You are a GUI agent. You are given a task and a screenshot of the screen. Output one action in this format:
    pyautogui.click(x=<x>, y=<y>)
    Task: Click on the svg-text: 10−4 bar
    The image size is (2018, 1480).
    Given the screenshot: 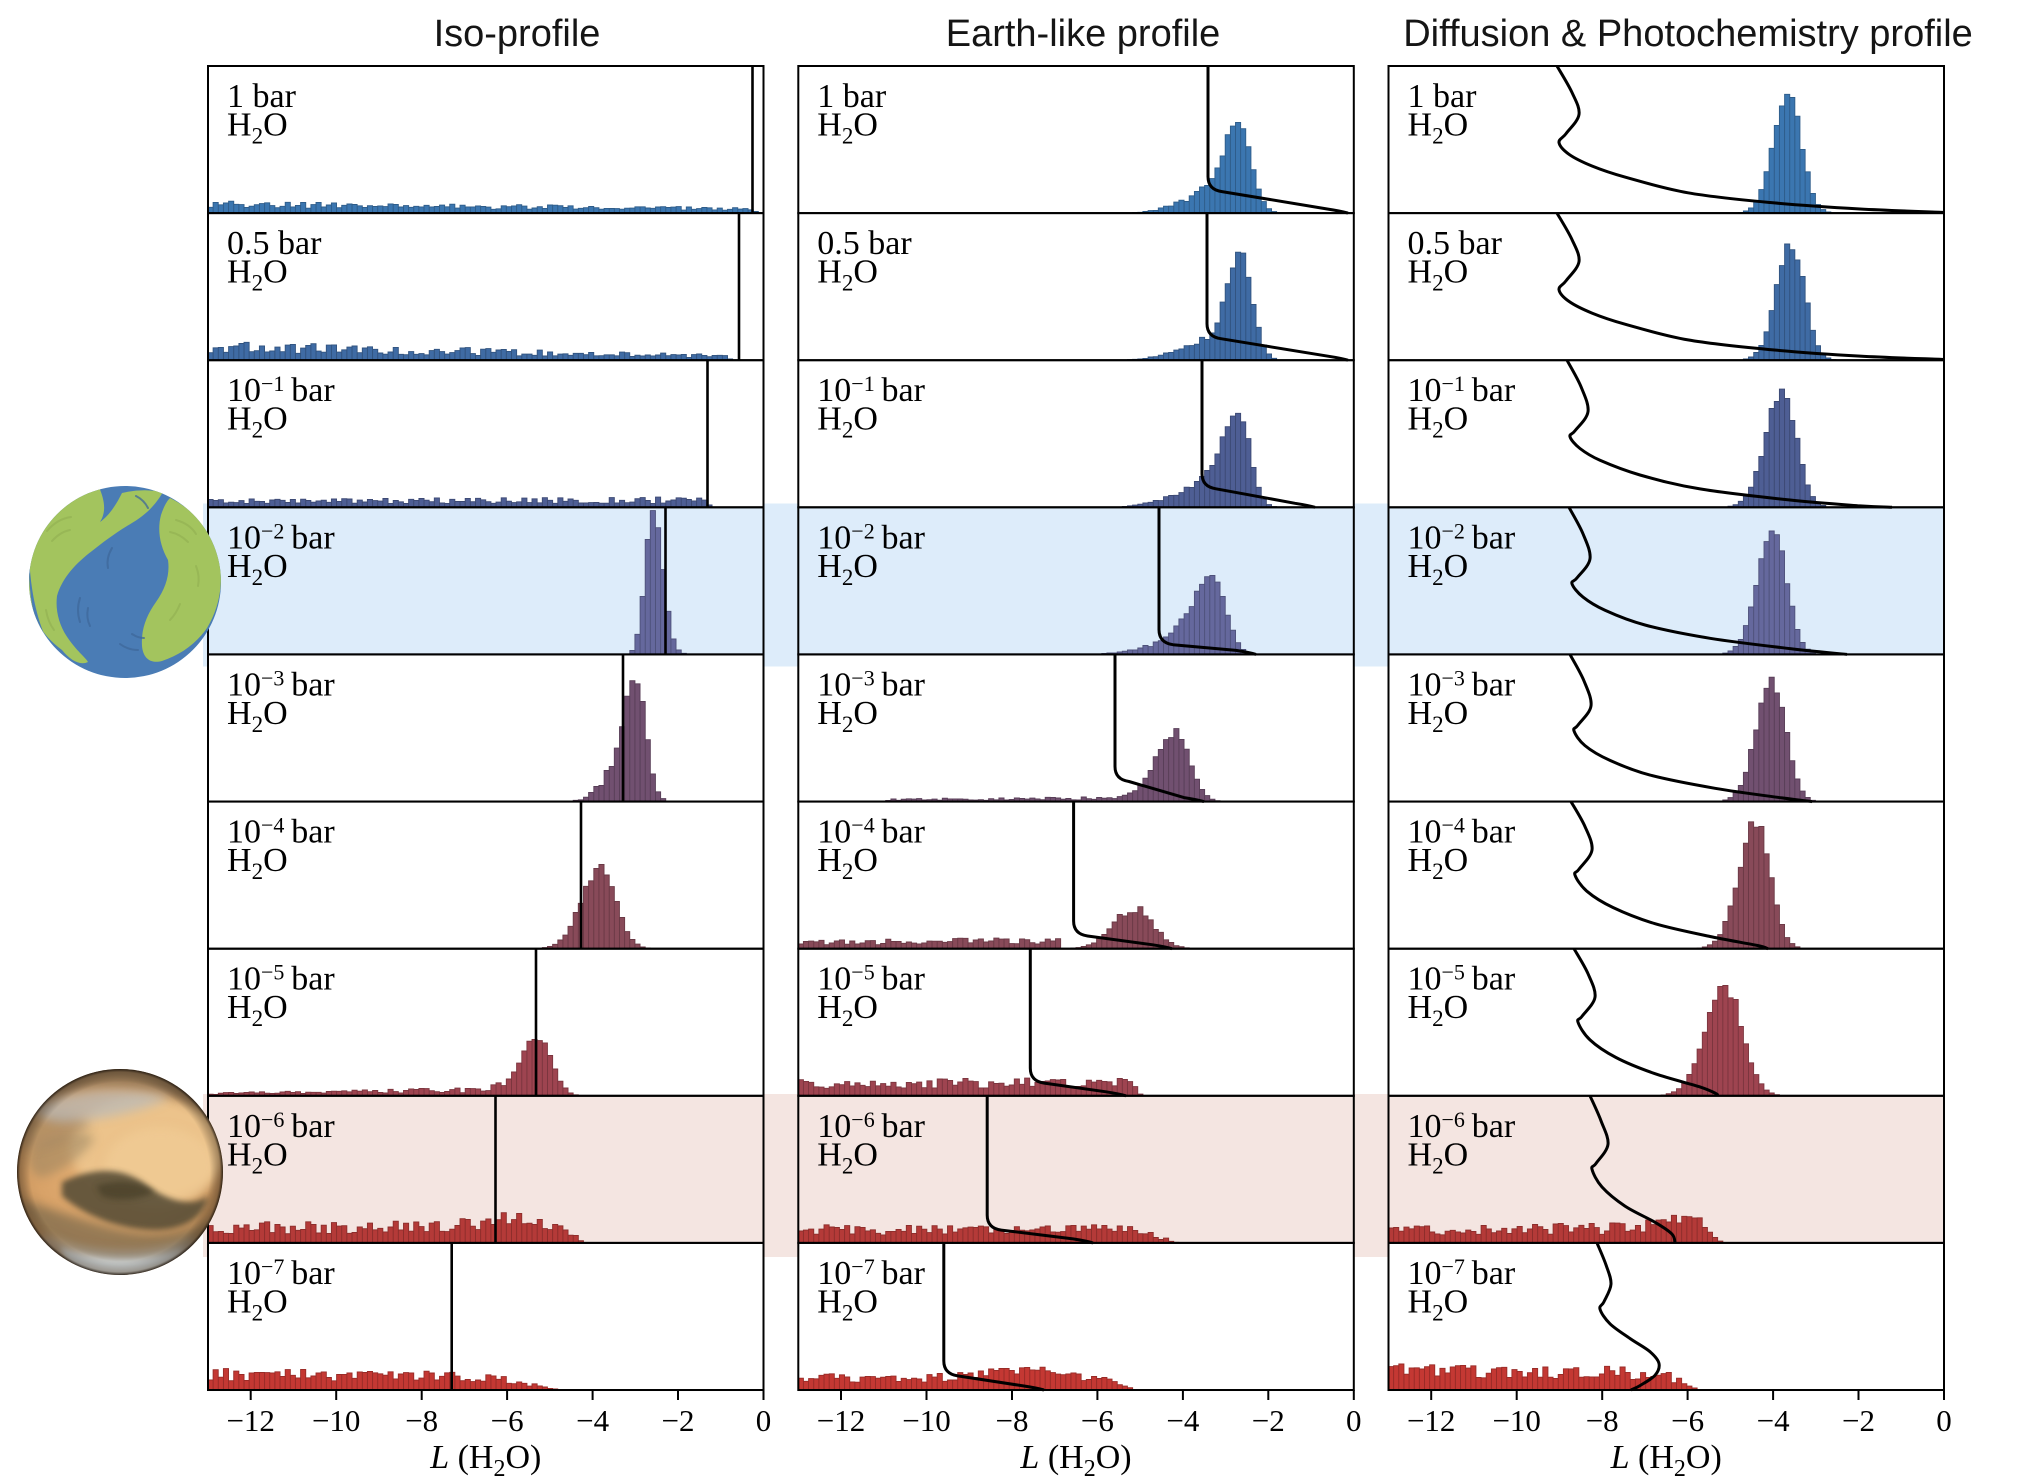 What is the action you would take?
    pyautogui.click(x=871, y=832)
    